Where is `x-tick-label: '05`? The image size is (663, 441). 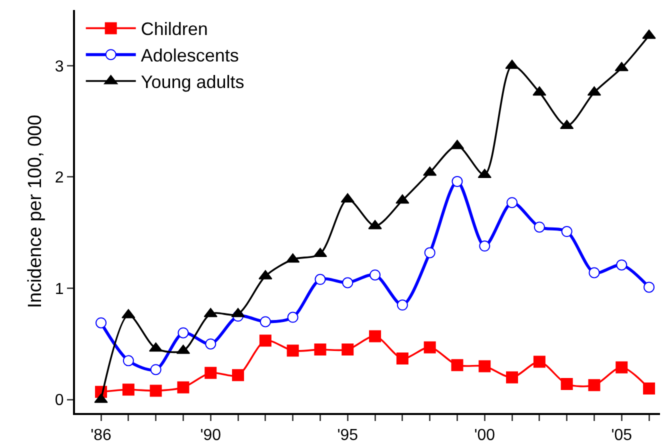 x-tick-label: '05 is located at coordinates (621, 434).